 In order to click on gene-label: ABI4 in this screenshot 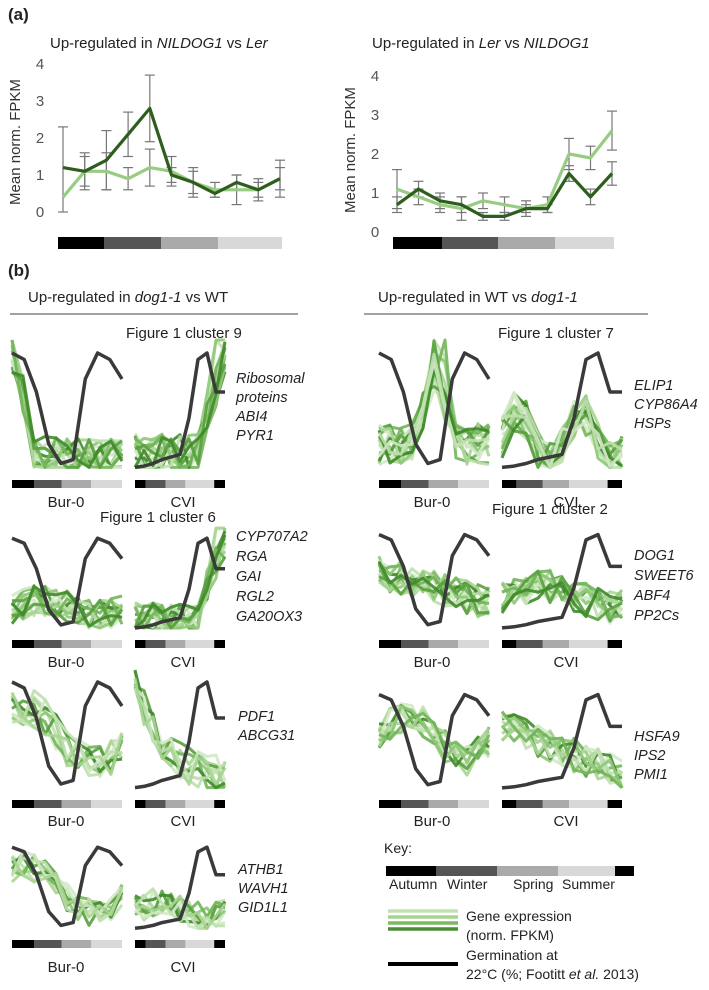, I will do `click(251, 417)`.